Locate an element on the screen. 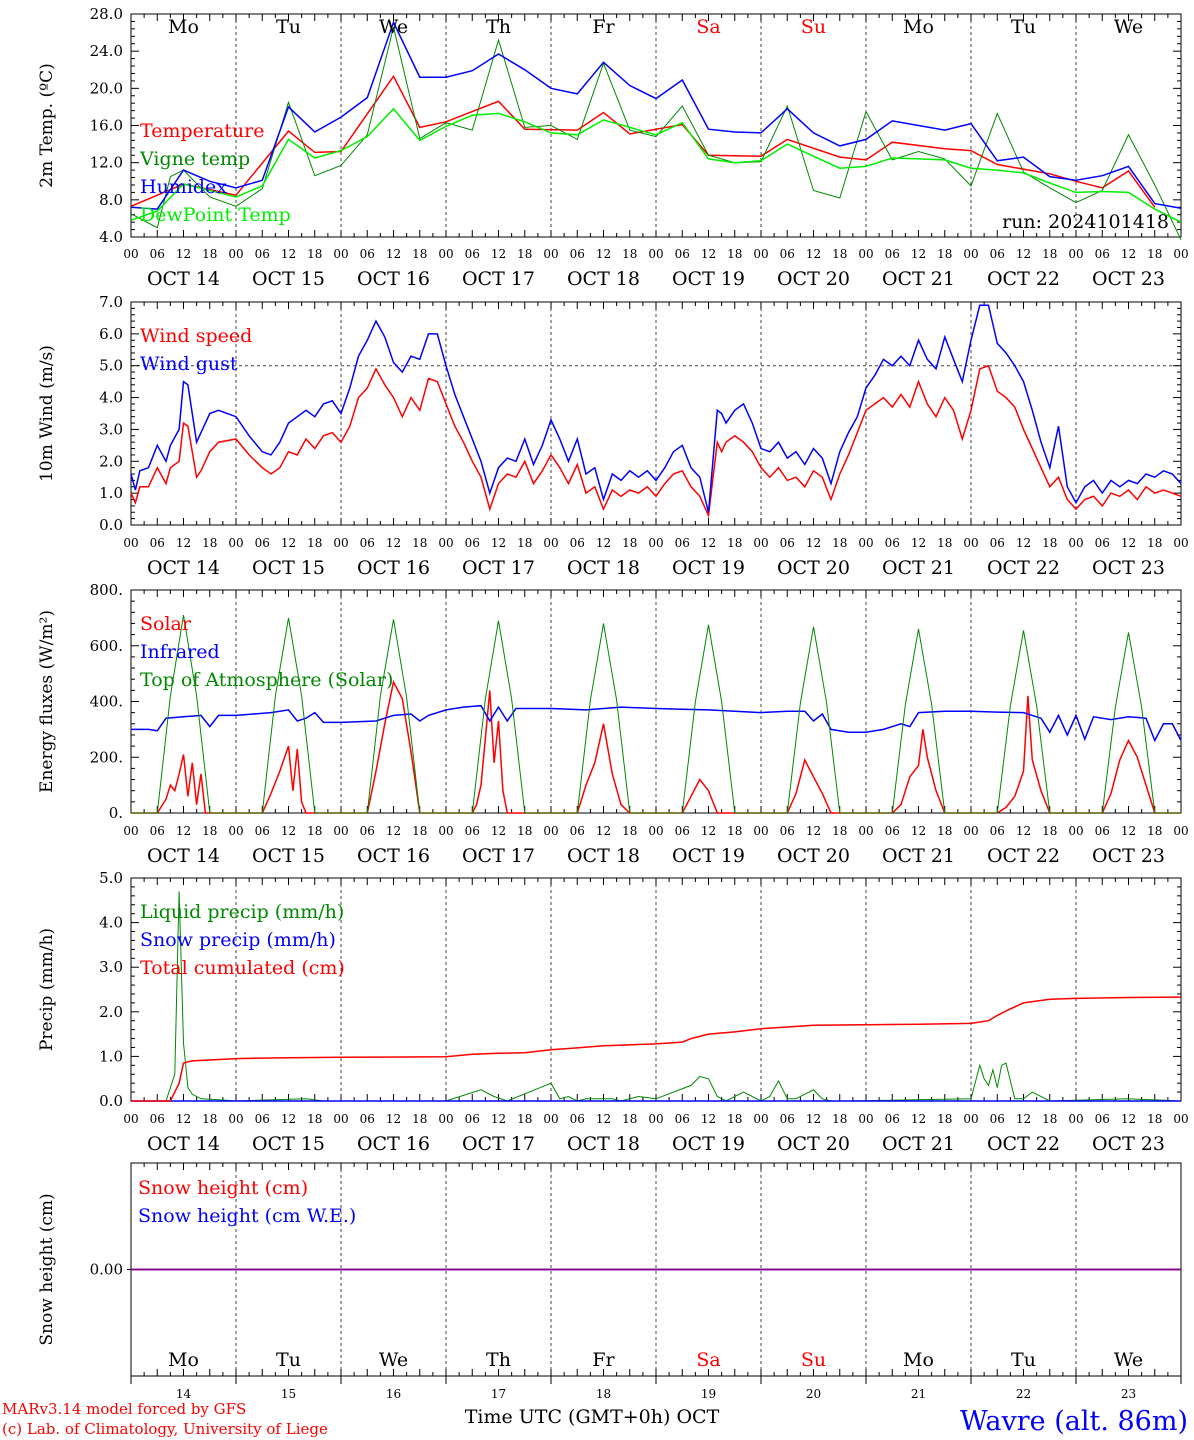  y-tick-label: 200. is located at coordinates (106, 757).